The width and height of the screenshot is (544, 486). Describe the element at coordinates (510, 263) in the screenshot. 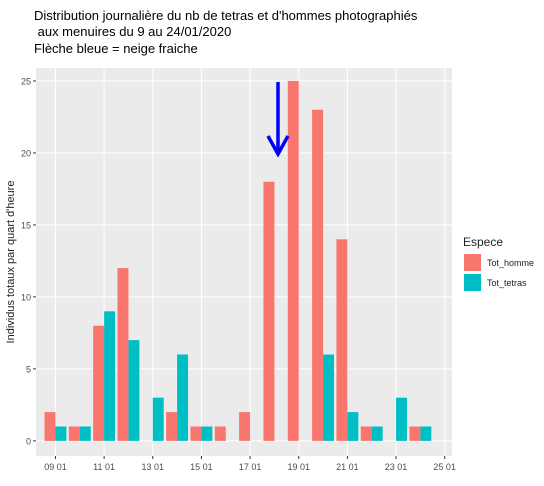

I see `legend-label: Tot_homme` at that location.